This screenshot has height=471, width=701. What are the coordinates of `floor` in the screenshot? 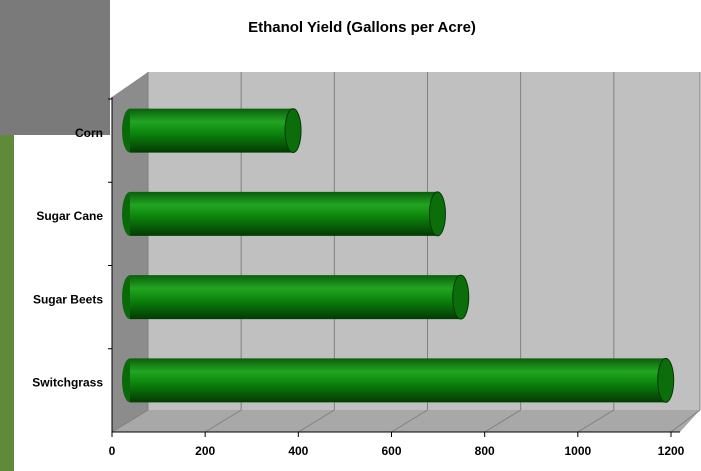 It's located at (406, 421).